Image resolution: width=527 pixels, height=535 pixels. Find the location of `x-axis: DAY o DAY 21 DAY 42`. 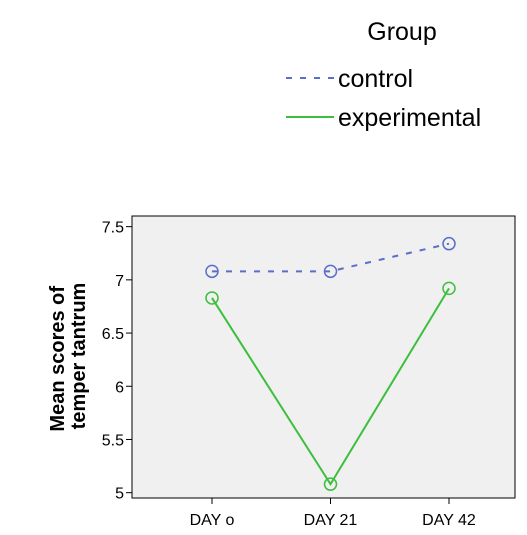

x-axis: DAY o DAY 21 DAY 42 is located at coordinates (333, 513).